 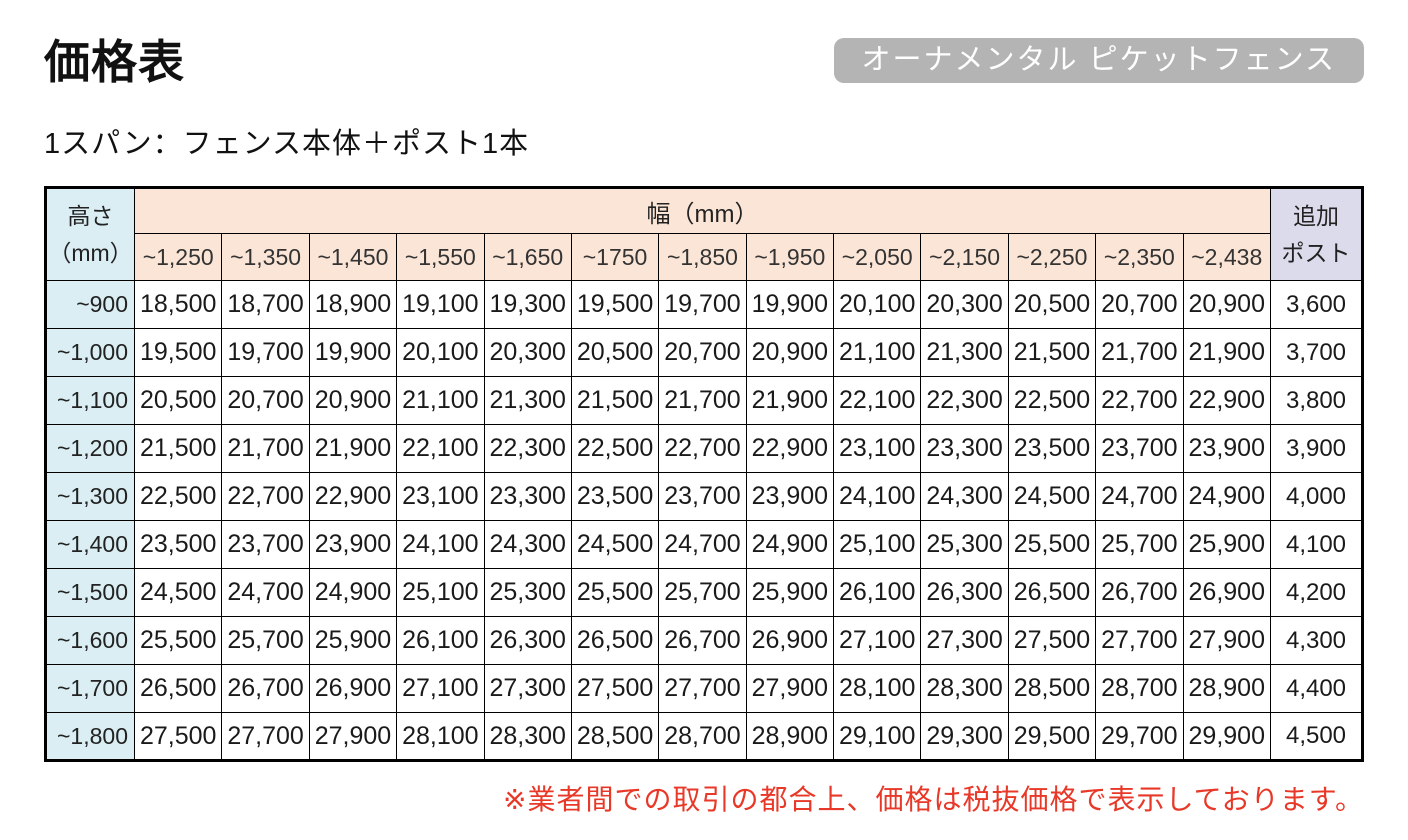 What do you see at coordinates (90, 640) in the screenshot?
I see `height-label-cell: ~1,600` at bounding box center [90, 640].